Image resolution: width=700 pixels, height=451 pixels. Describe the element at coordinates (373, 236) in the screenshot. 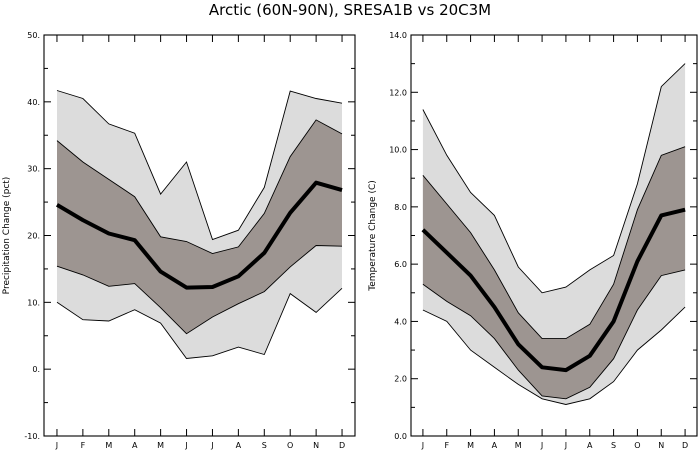

I see `temp-y-axis-label: Temperature Change (C)` at that location.